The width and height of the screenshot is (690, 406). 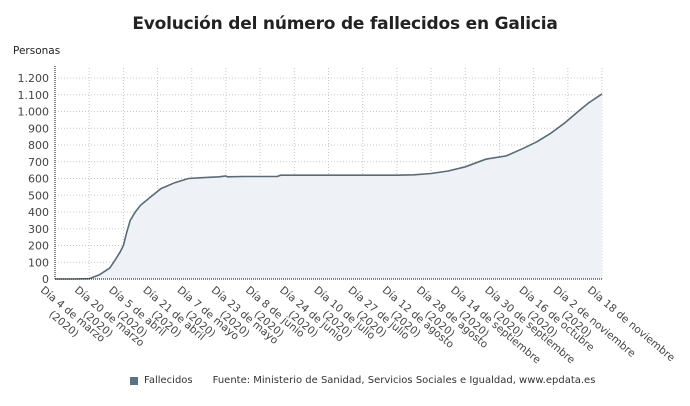 I want to click on svg-text: 100, so click(x=38, y=262).